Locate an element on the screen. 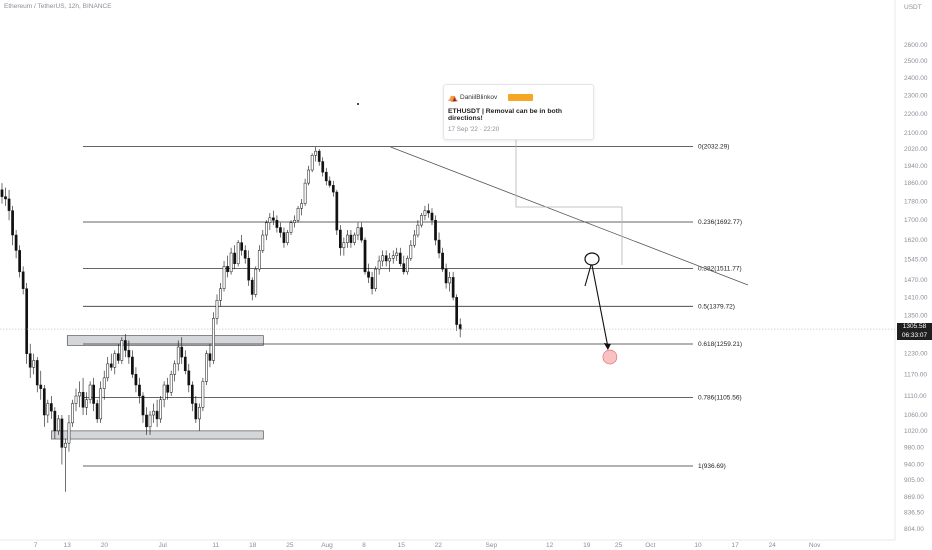  date-tick-5: 18 is located at coordinates (253, 545).